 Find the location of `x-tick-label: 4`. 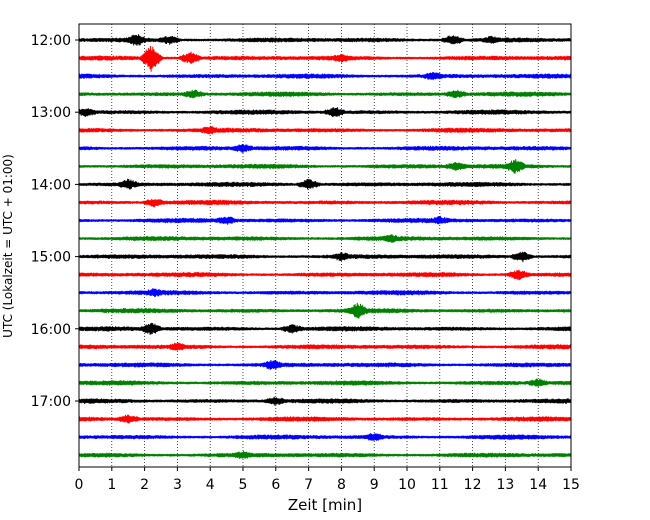

x-tick-label: 4 is located at coordinates (210, 485).